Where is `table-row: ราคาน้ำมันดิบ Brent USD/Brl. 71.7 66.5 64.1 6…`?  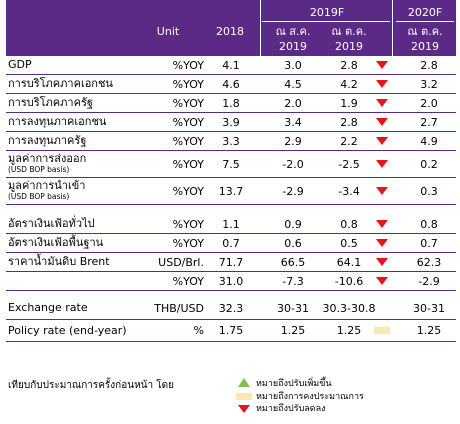
table-row: ราคาน้ำมันดิบ Brent USD/Brl. 71.7 66.5 64.1 6… is located at coordinates (231, 262).